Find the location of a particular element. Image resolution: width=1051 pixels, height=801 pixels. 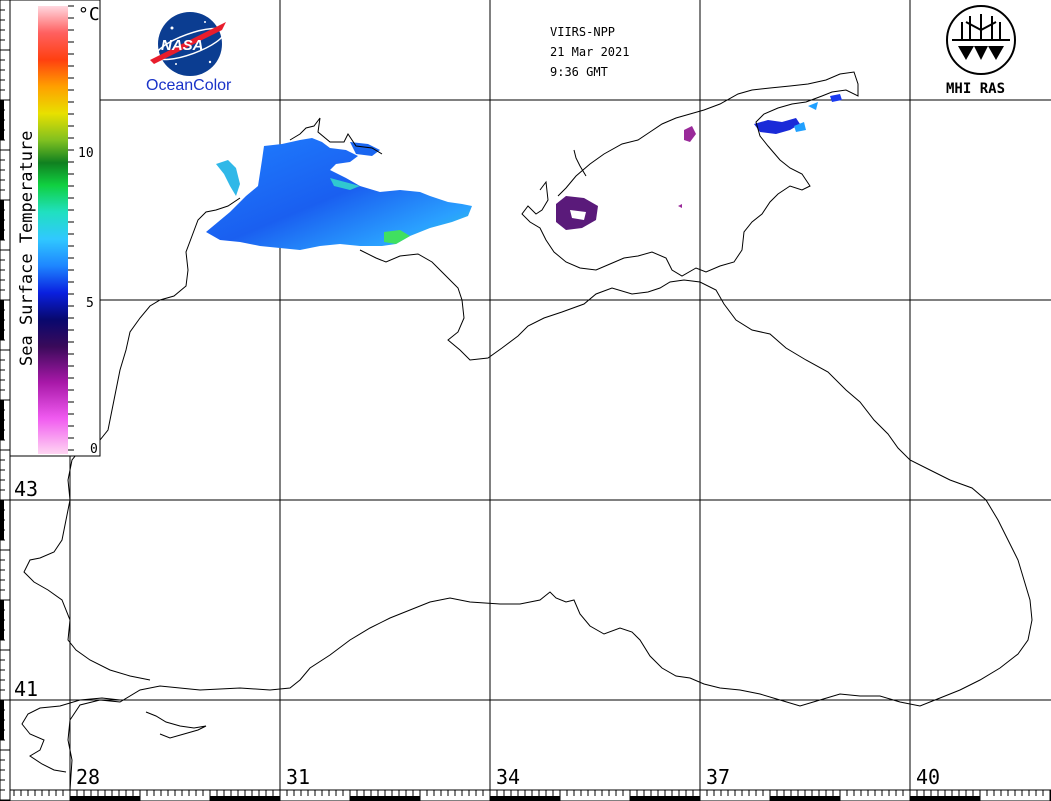

lon-label-28: 28 is located at coordinates (88, 777).